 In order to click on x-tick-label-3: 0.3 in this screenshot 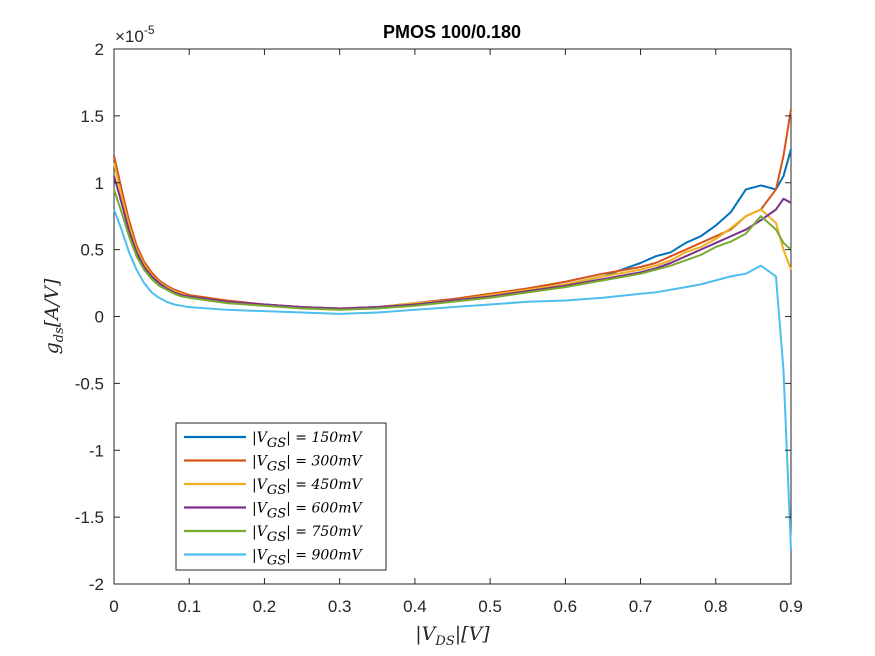, I will do `click(340, 606)`.